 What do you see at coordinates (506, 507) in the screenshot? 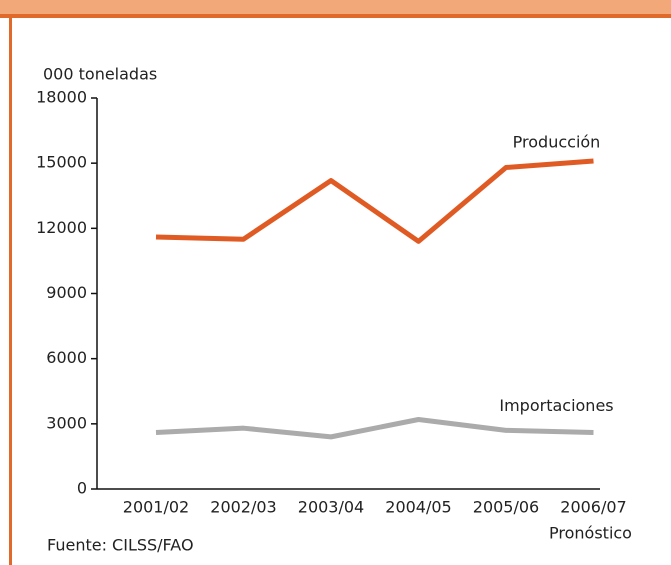
I see `x-tick-label: 2005/06` at bounding box center [506, 507].